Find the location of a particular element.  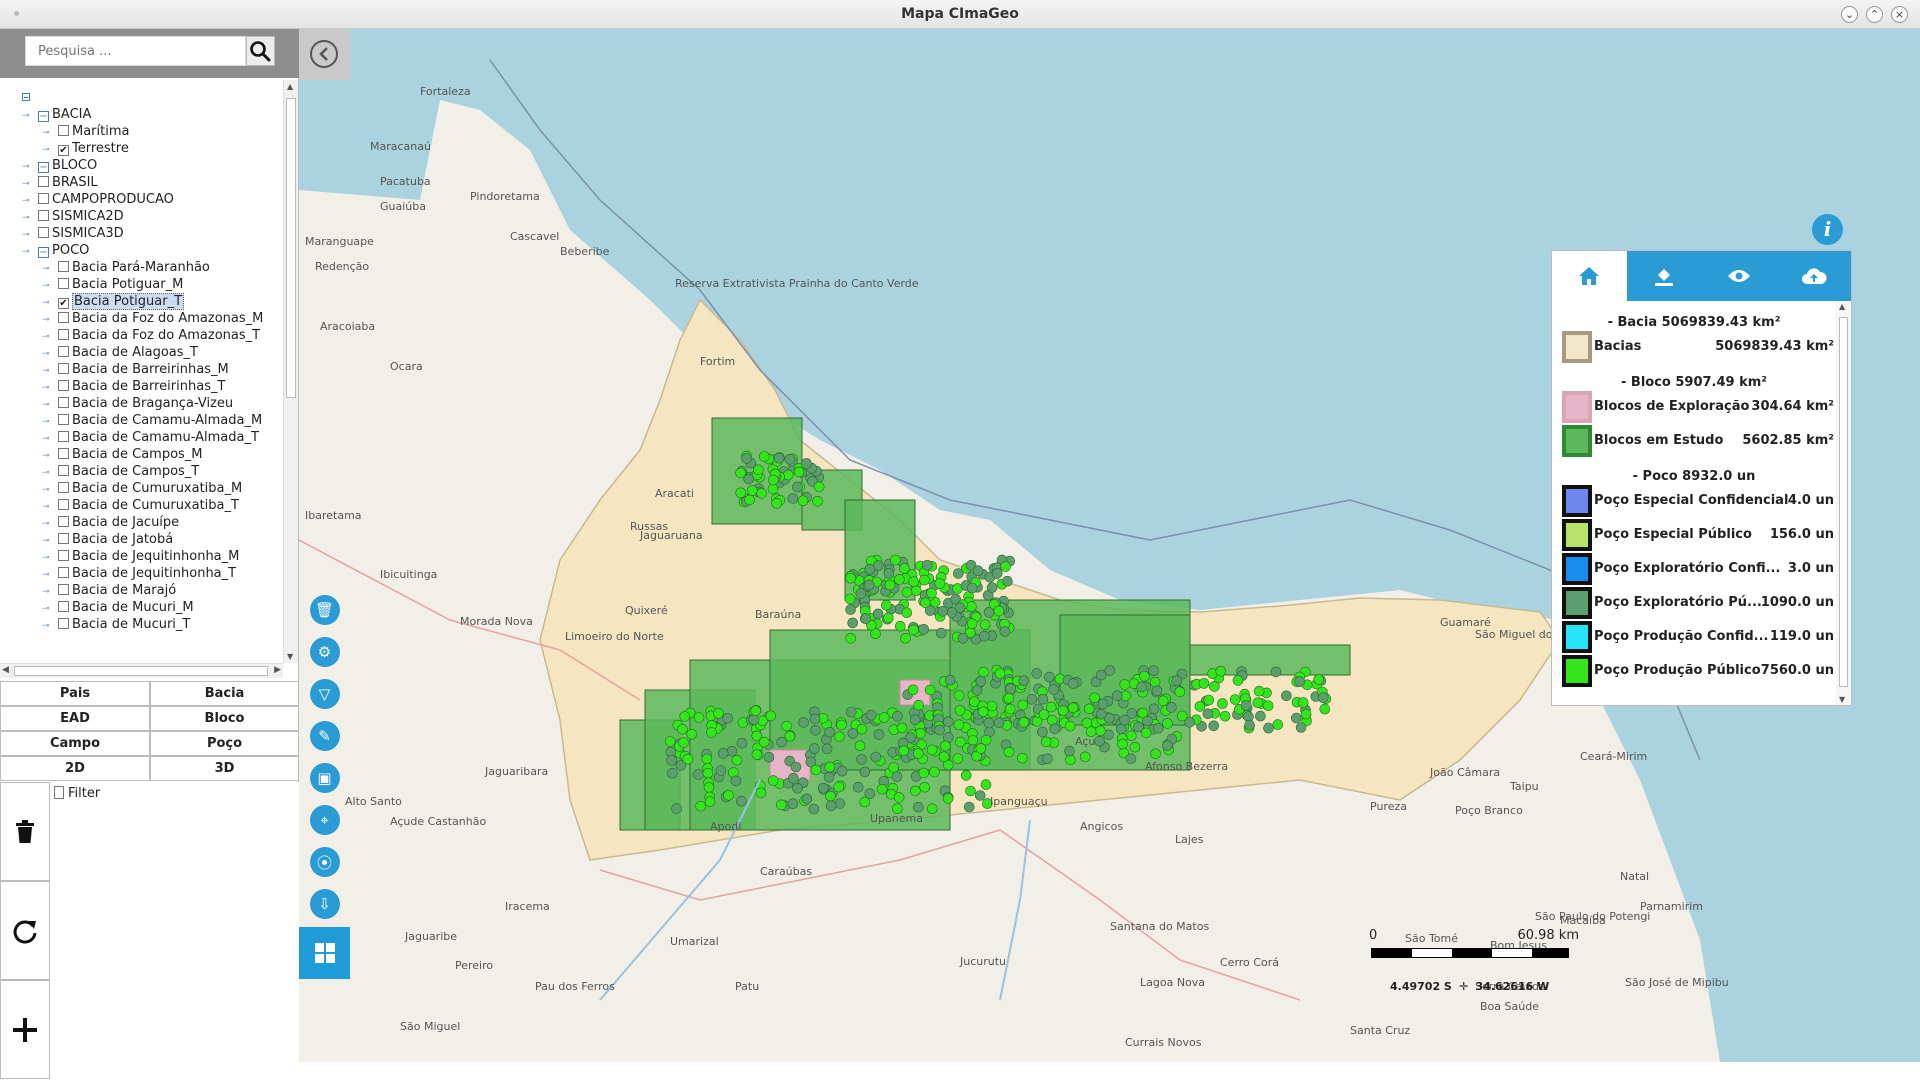

layer-checkbox: ✔ is located at coordinates (63, 303).